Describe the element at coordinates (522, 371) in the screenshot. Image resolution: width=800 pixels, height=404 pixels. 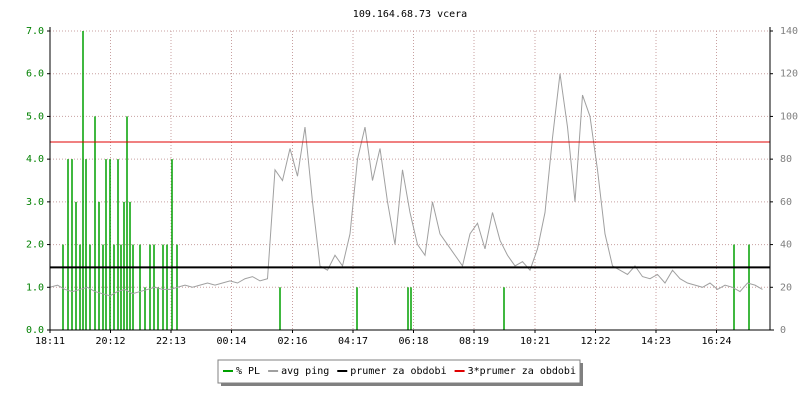
I see `legend-label: 3*prumer za obdobi` at that location.